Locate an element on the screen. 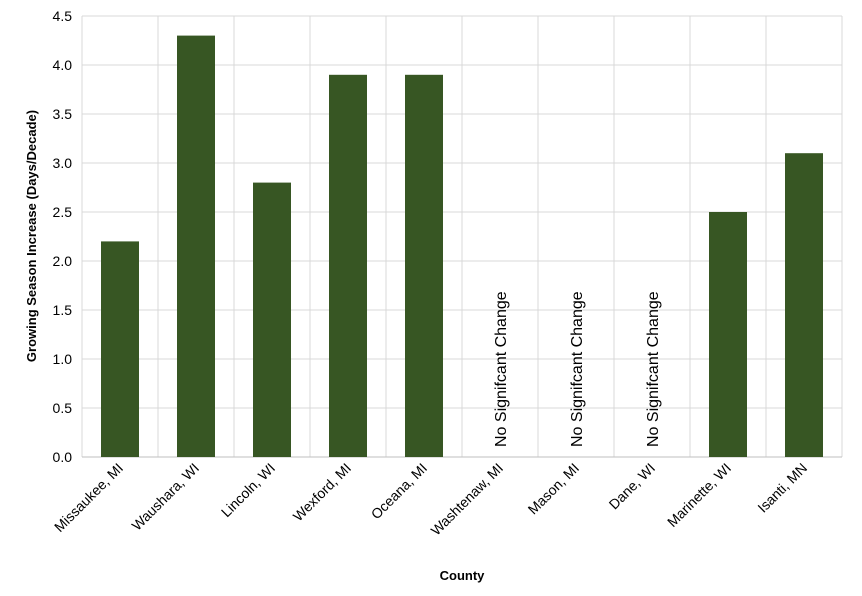  y-tick-label: 3.0 is located at coordinates (63, 163).